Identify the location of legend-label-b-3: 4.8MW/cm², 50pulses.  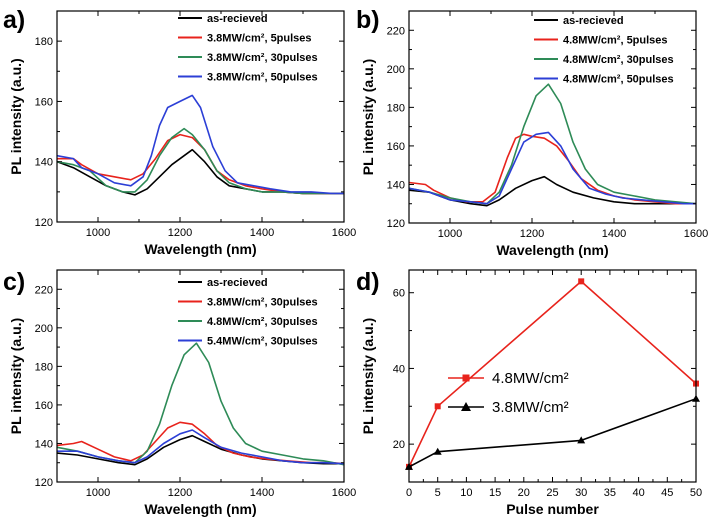
(618, 80).